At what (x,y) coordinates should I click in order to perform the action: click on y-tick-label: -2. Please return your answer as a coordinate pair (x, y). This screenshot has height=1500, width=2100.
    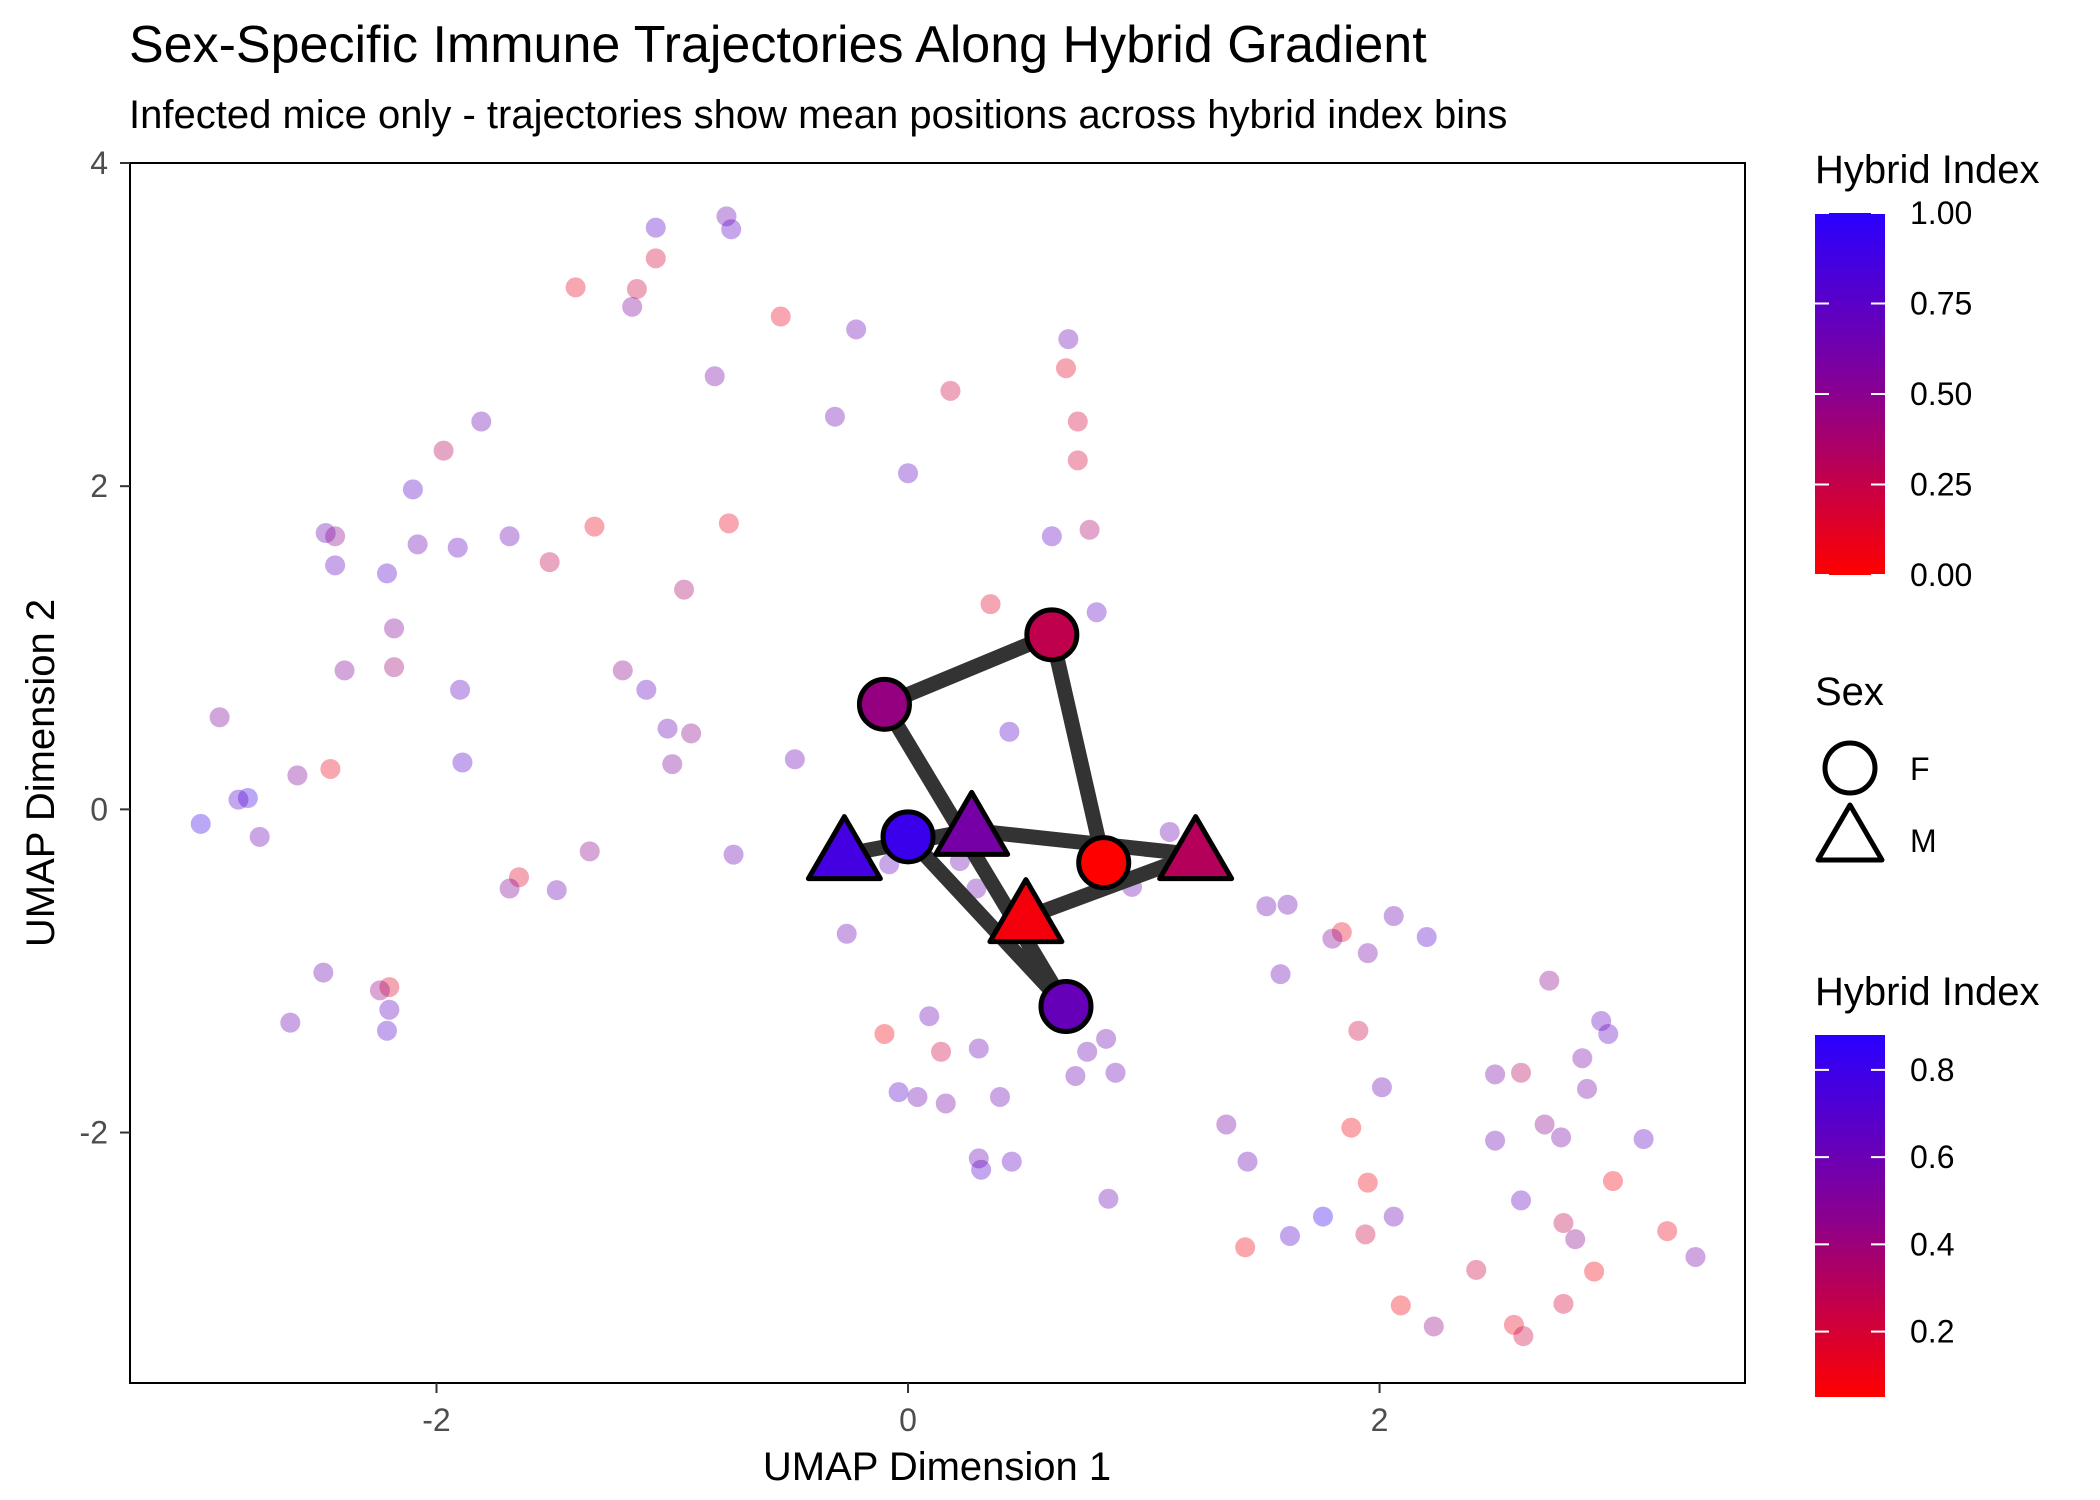
    Looking at the image, I should click on (94, 1133).